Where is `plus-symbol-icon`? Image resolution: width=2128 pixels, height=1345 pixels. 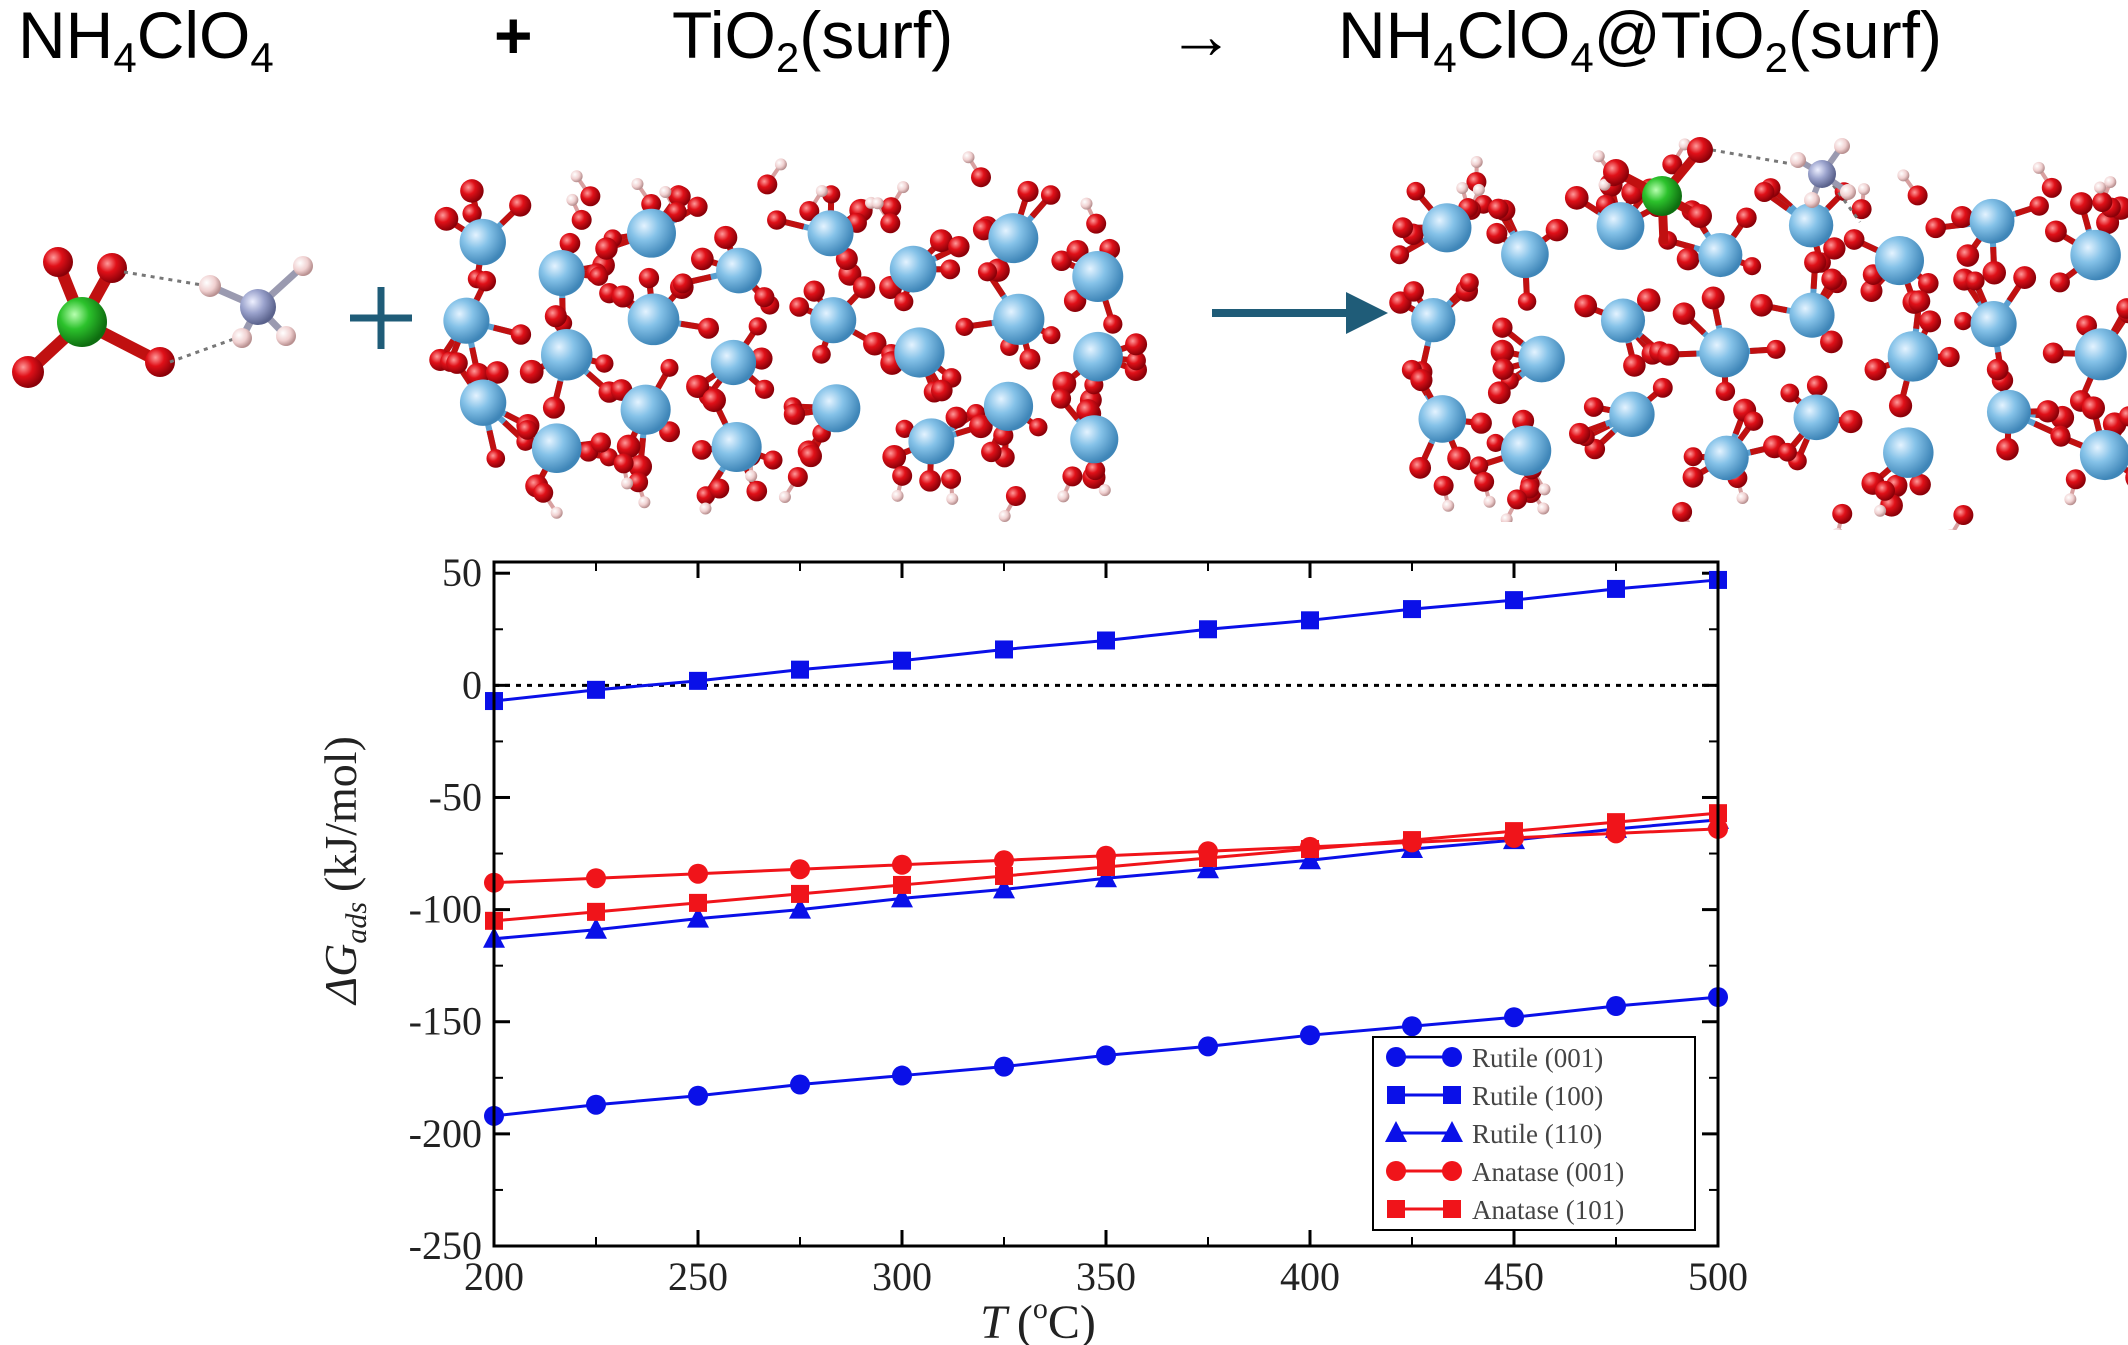
plus-symbol-icon is located at coordinates (381, 318).